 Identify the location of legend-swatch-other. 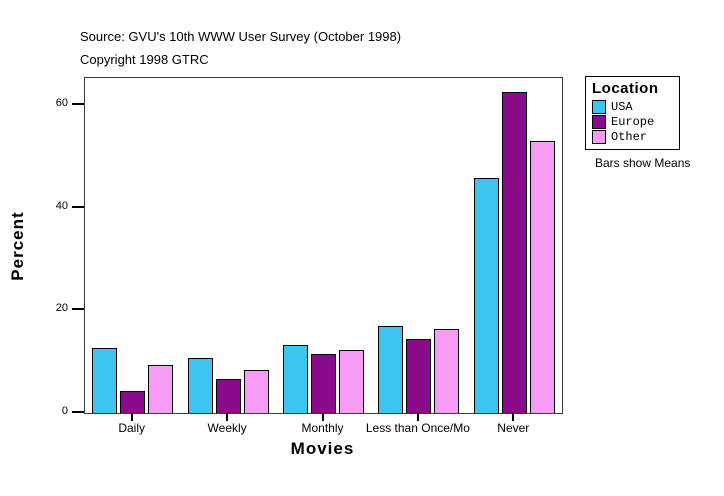
(599, 136).